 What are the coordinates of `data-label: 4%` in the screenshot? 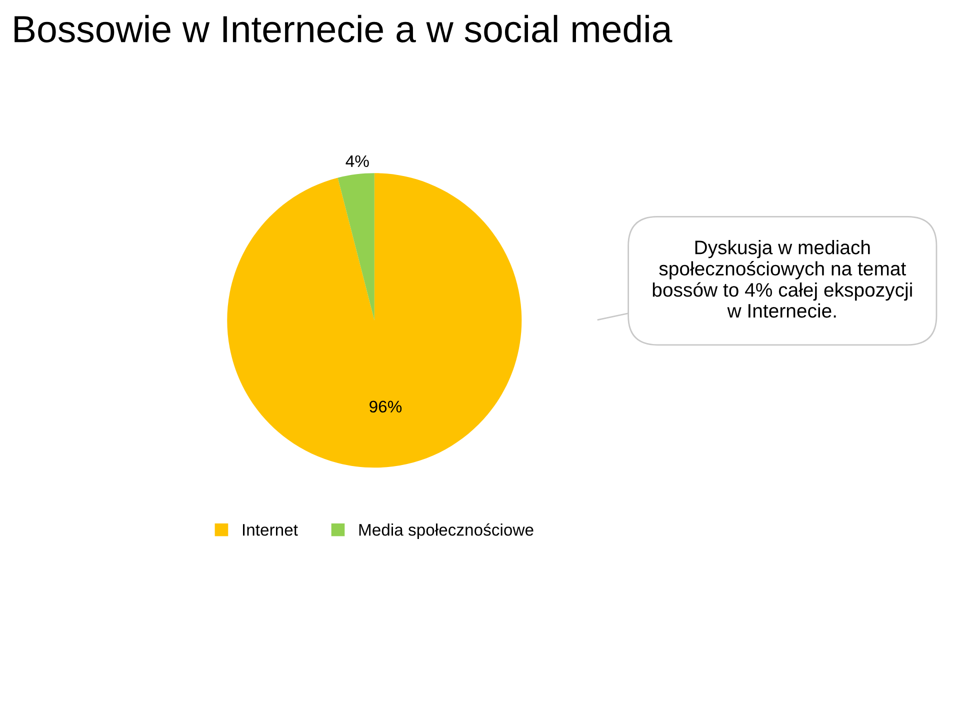 It's located at (357, 161).